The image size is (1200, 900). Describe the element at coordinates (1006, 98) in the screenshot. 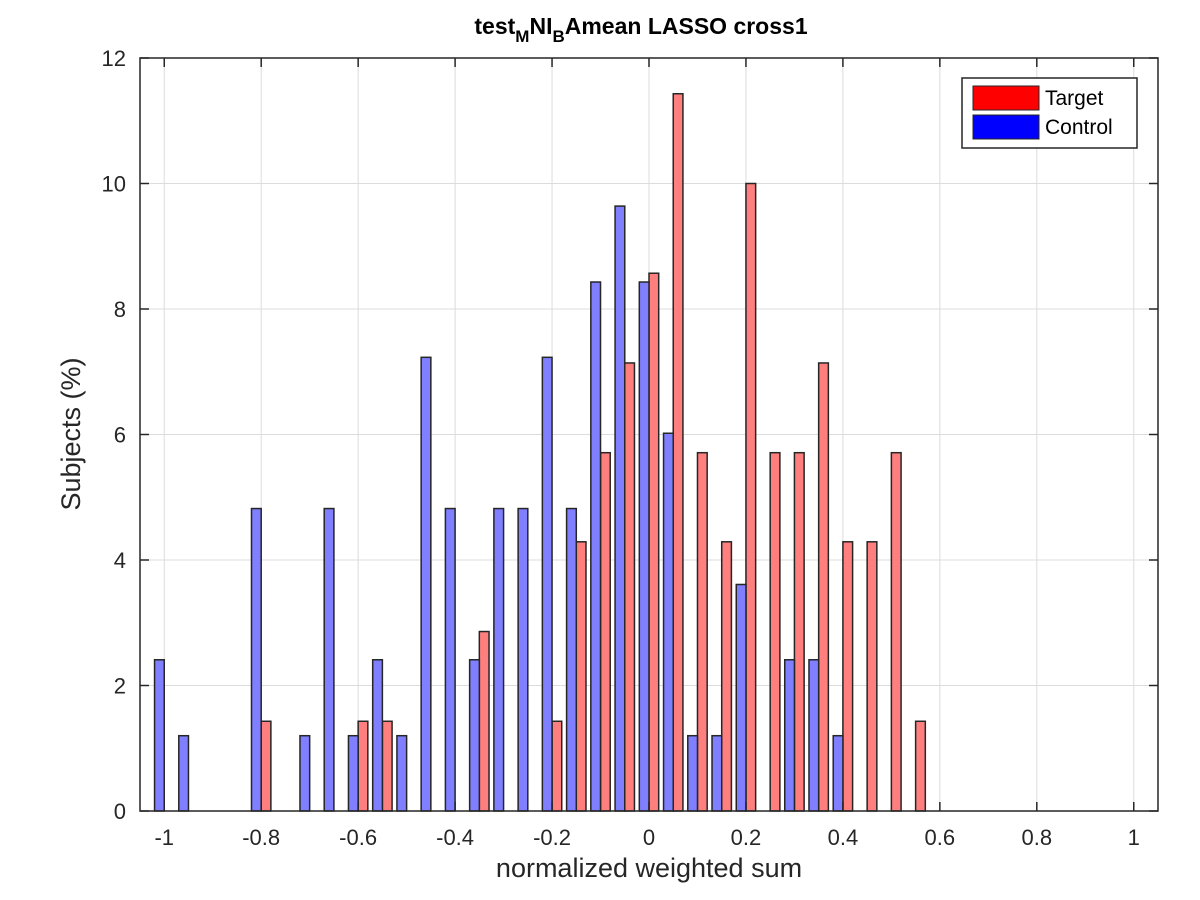

I see `legend-swatch-target` at that location.